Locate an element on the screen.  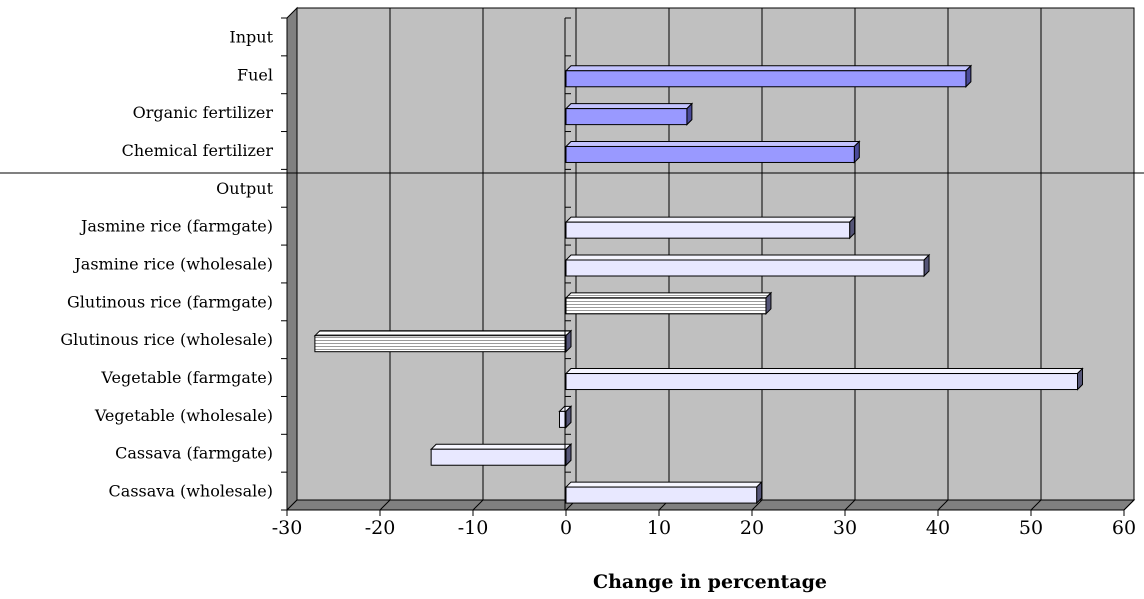
x-tick-label: 10 is located at coordinates (659, 528).